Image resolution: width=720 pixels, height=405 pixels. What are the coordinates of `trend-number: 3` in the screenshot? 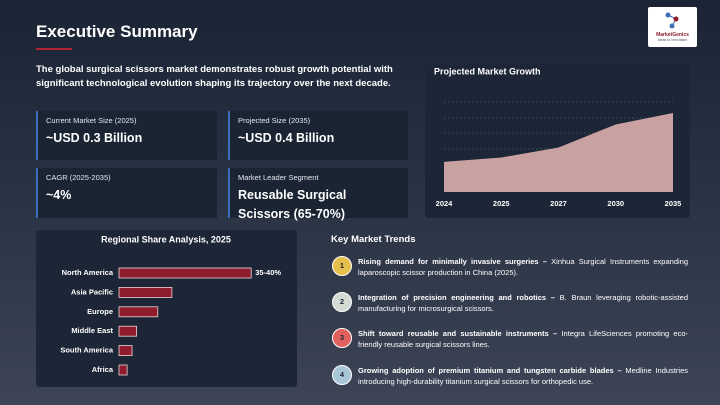 It's located at (342, 338).